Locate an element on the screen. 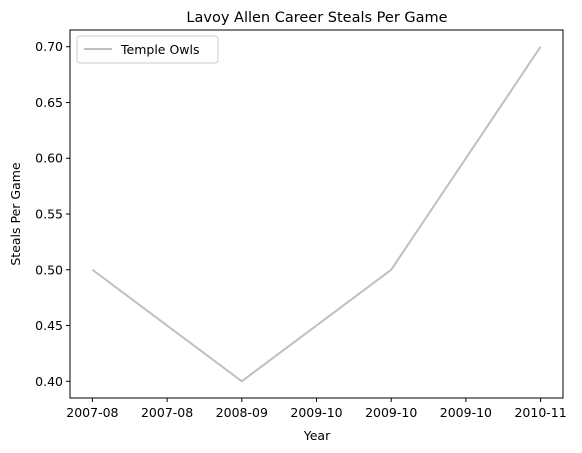 Image resolution: width=582 pixels, height=453 pixels. legend-label-temple-owls: Temple Owls is located at coordinates (160, 49).